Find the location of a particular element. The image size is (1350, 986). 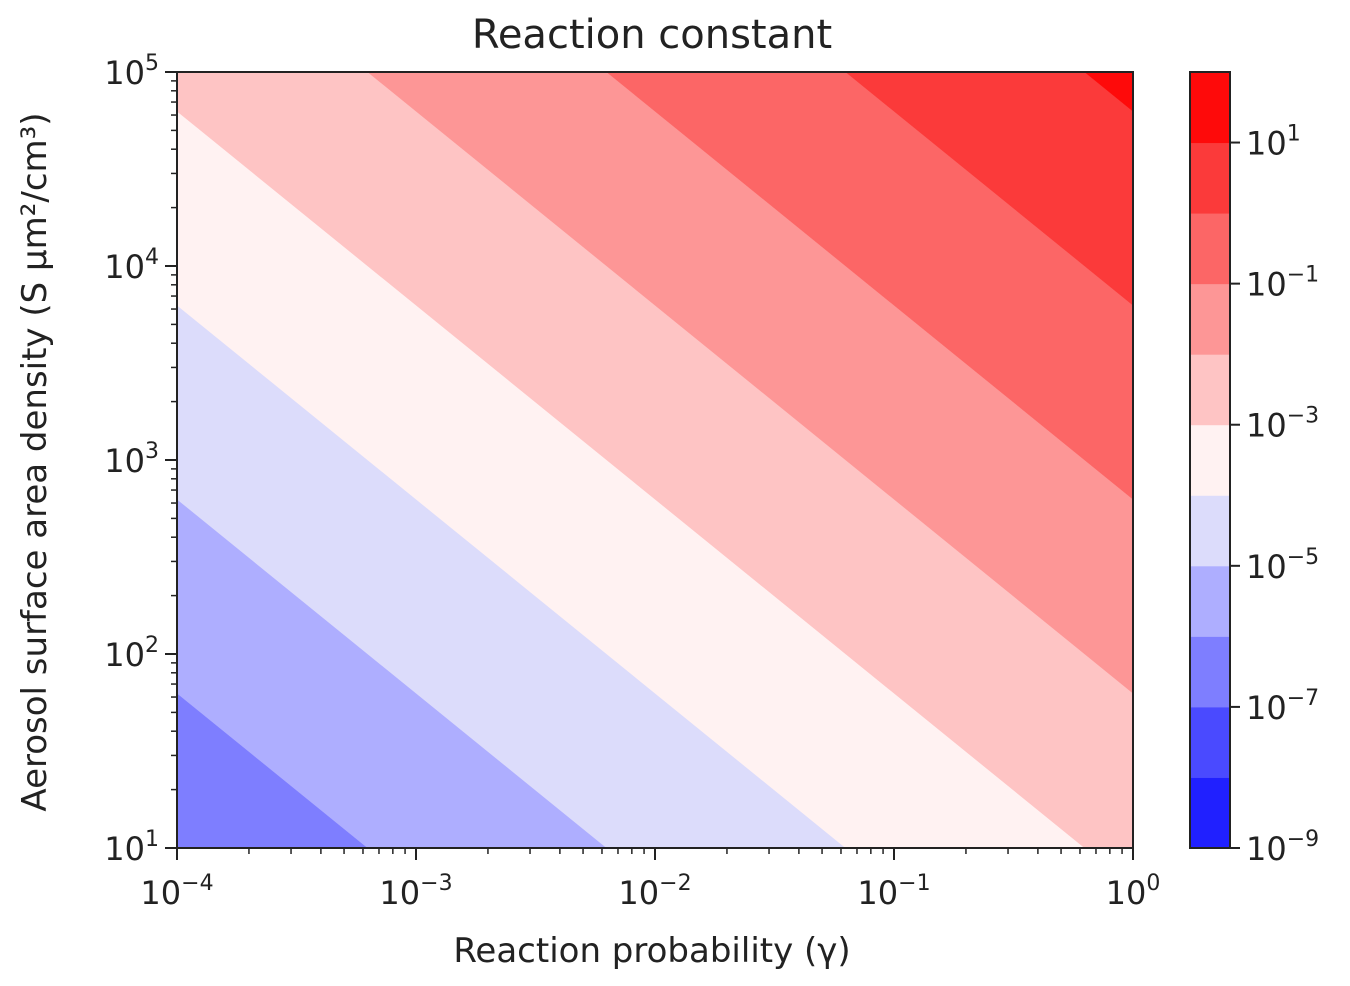

y-tick-label: 102 is located at coordinates (131, 653).